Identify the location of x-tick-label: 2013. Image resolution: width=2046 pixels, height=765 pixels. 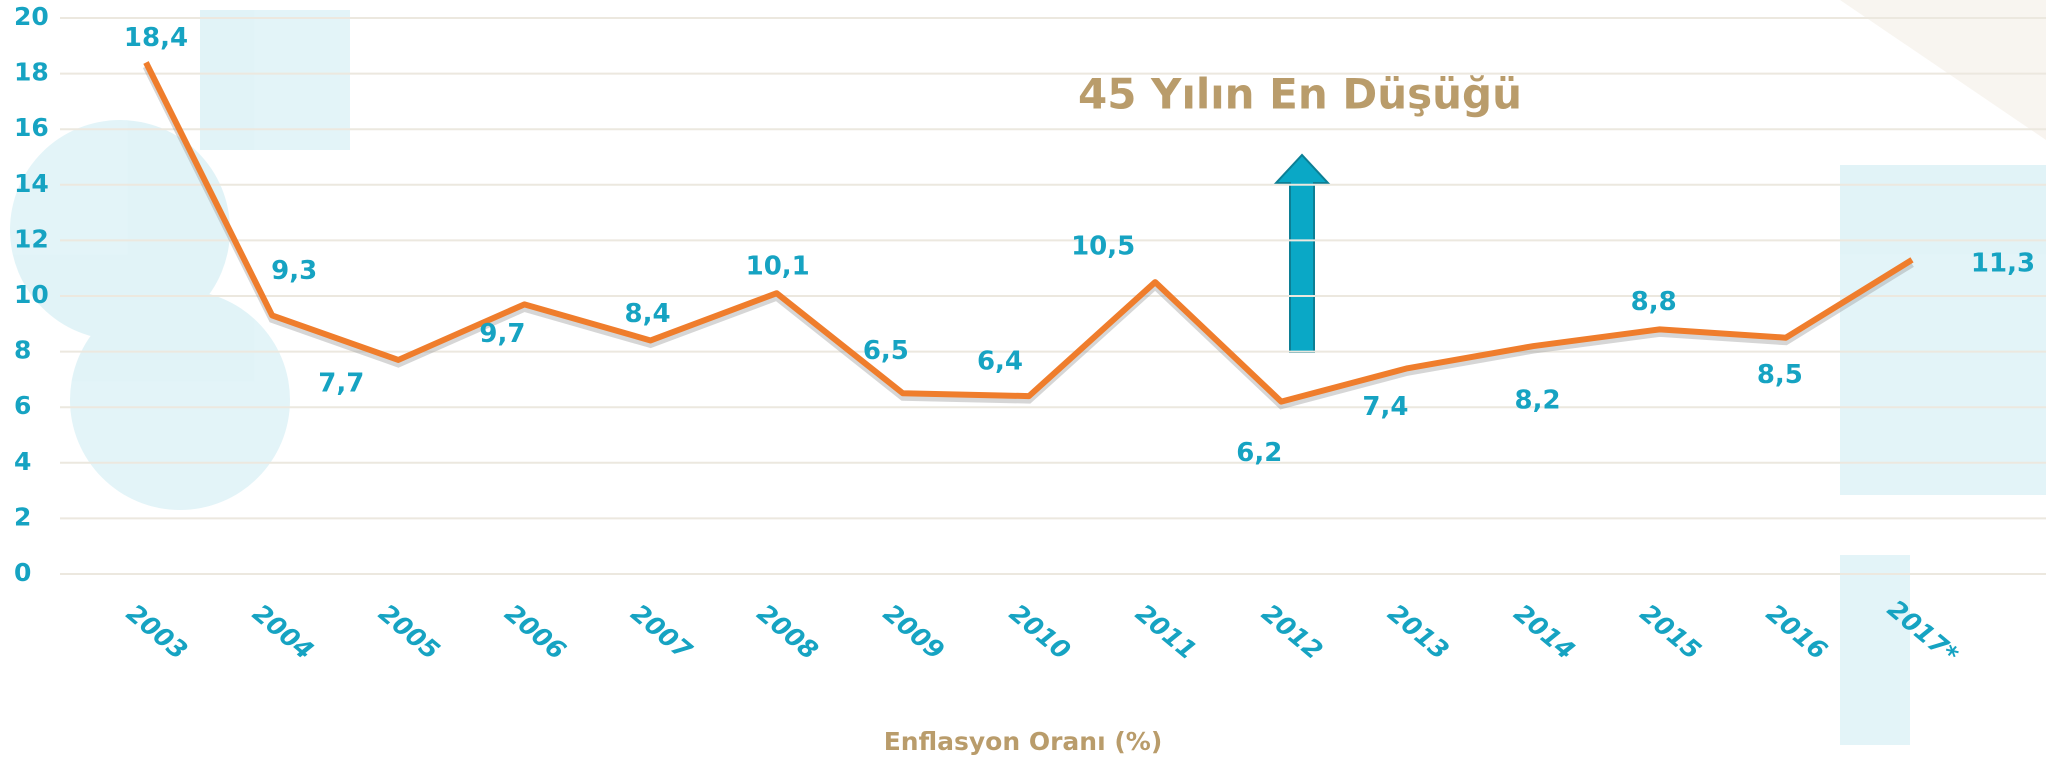
(1418, 631).